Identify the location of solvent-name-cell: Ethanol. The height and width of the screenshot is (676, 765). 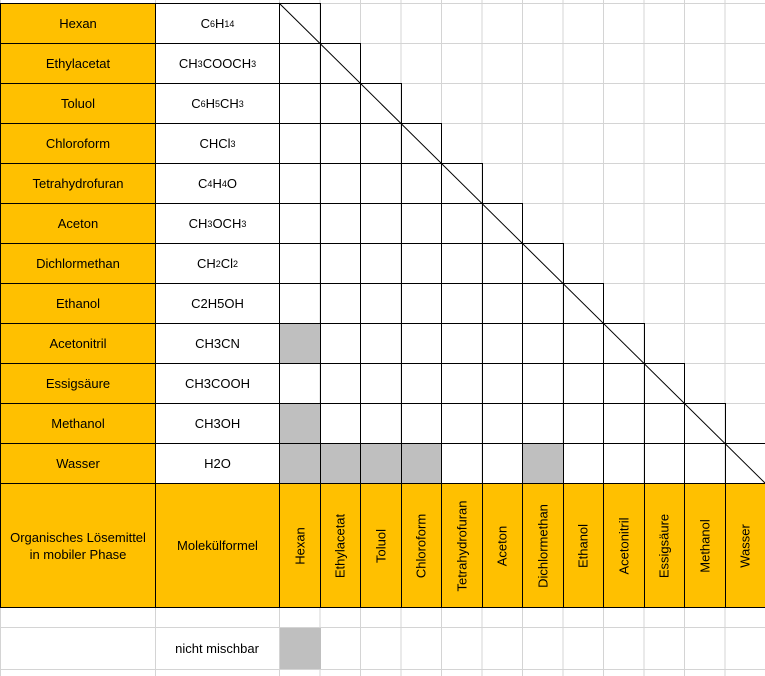
(78, 303).